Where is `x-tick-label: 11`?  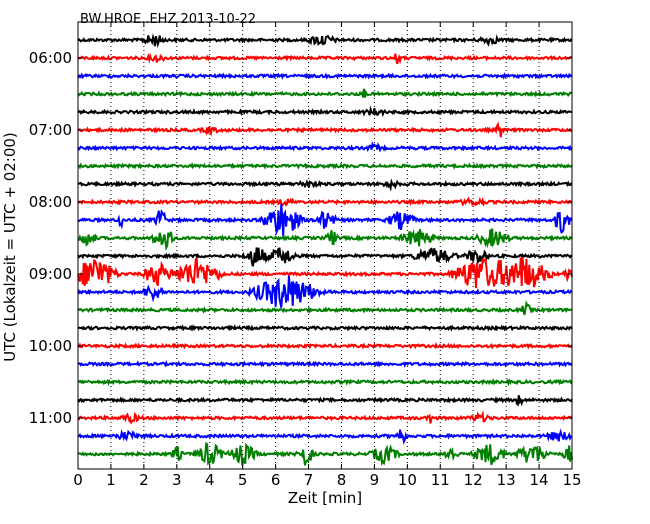 x-tick-label: 11 is located at coordinates (440, 480).